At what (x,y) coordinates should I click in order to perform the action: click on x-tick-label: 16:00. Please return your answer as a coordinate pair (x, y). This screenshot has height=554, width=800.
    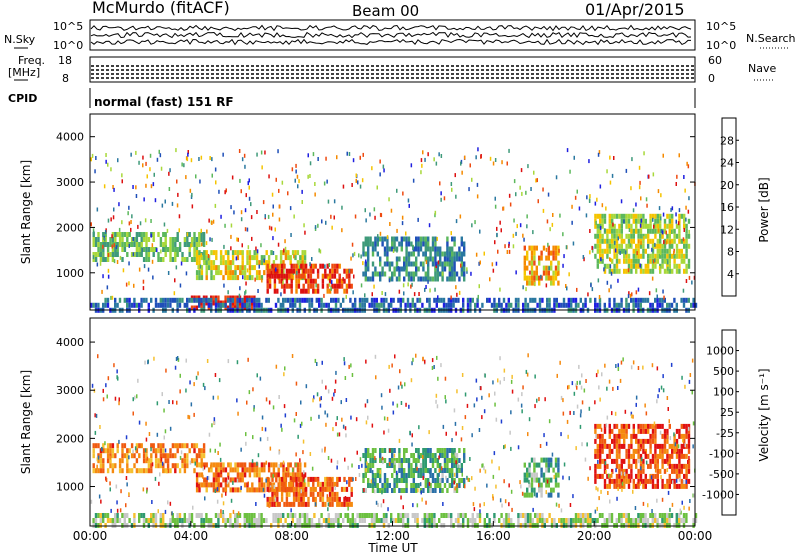
    Looking at the image, I should click on (493, 536).